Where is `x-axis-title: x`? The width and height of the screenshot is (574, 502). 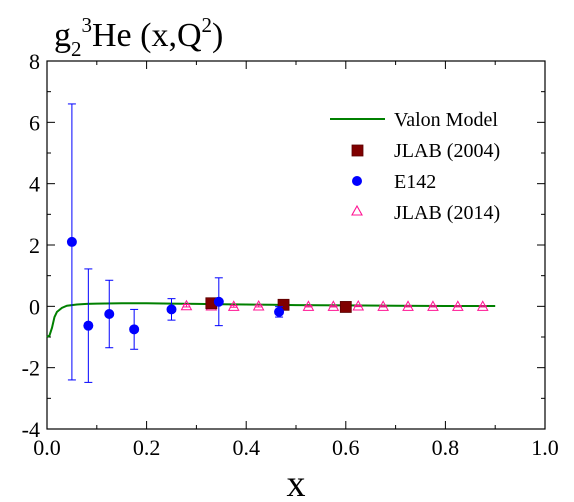 x-axis-title: x is located at coordinates (296, 482).